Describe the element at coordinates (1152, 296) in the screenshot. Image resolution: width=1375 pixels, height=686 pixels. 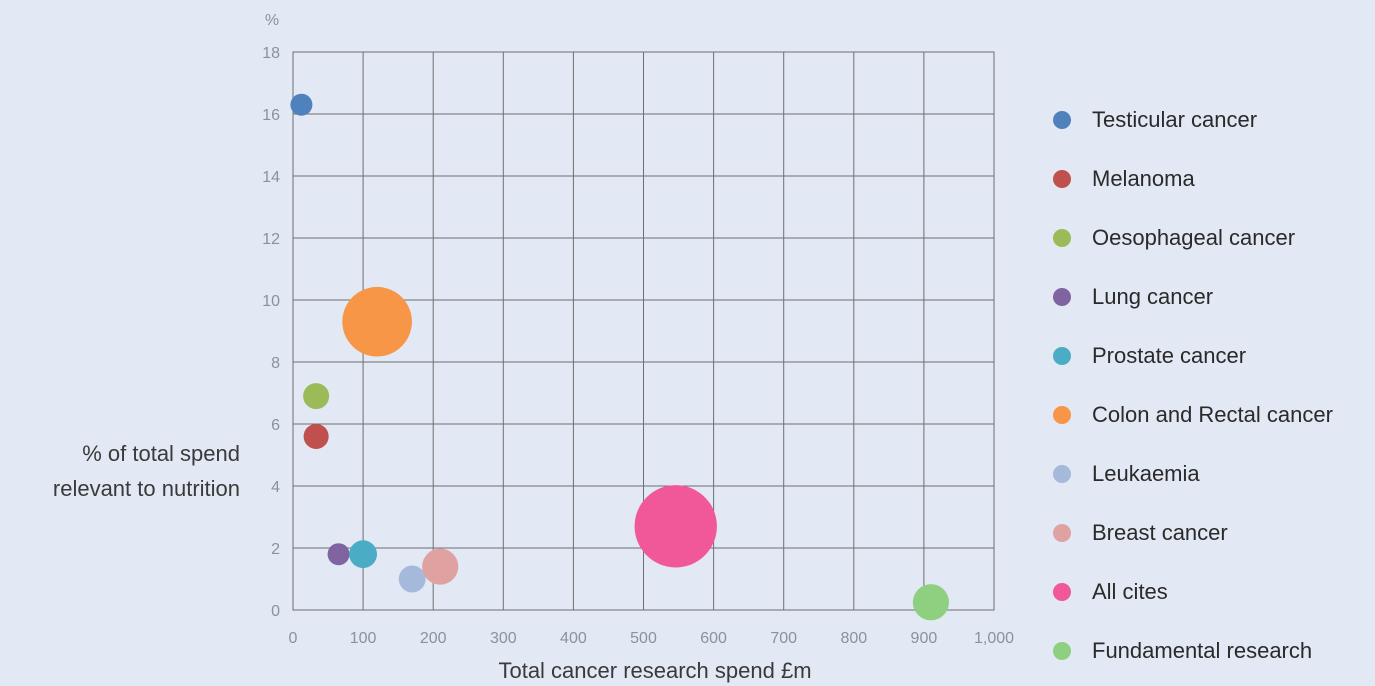
I see `legend-label: Lung cancer` at that location.